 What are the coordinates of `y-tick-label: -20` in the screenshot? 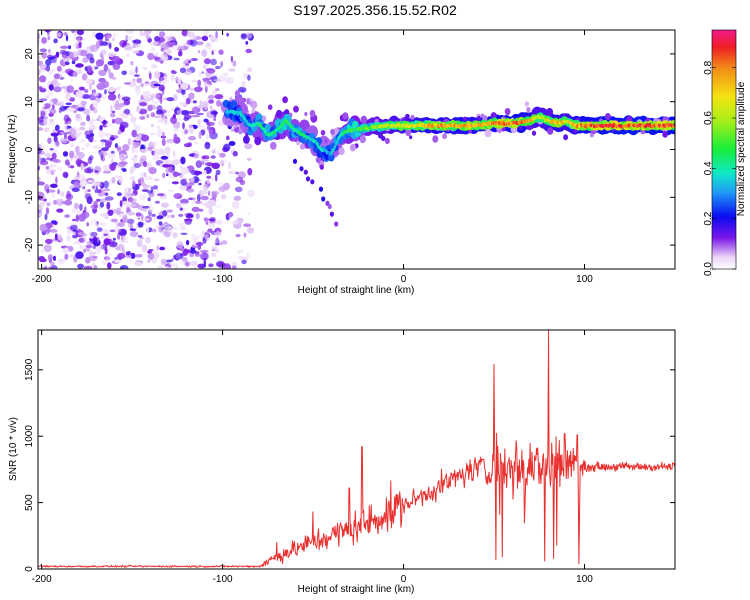 It's located at (29, 244).